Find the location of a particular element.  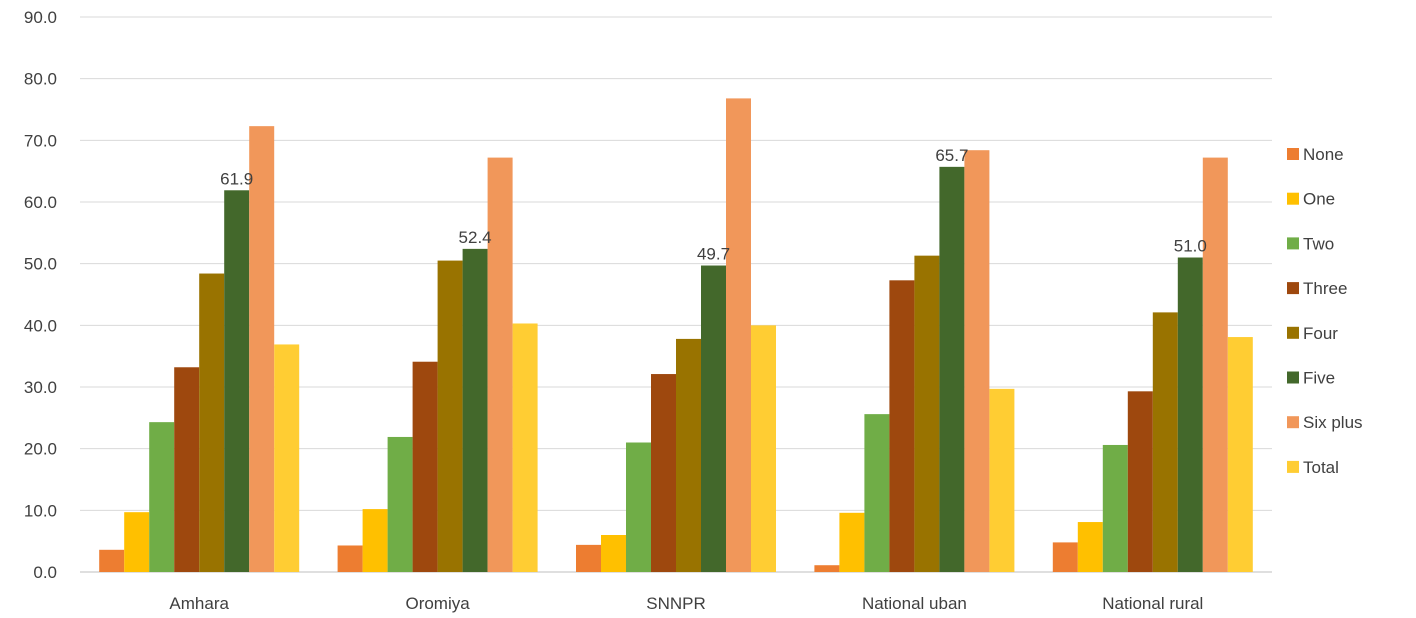

data-label: 52.4 is located at coordinates (475, 237).